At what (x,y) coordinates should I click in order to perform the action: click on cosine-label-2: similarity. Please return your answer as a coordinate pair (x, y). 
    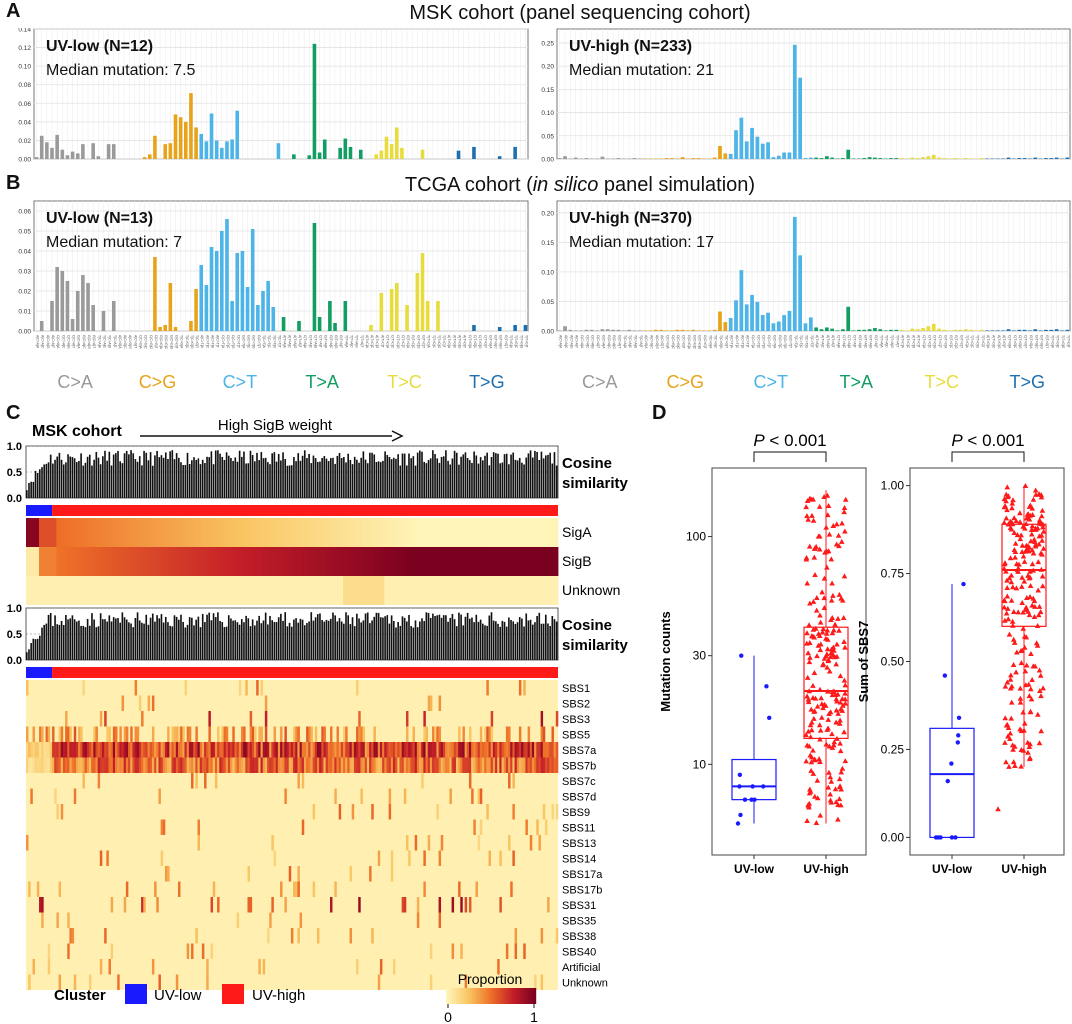
    Looking at the image, I should click on (595, 645).